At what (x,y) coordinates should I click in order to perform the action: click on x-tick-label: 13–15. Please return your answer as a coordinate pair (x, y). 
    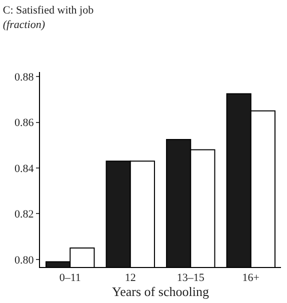
    Looking at the image, I should click on (190, 278).